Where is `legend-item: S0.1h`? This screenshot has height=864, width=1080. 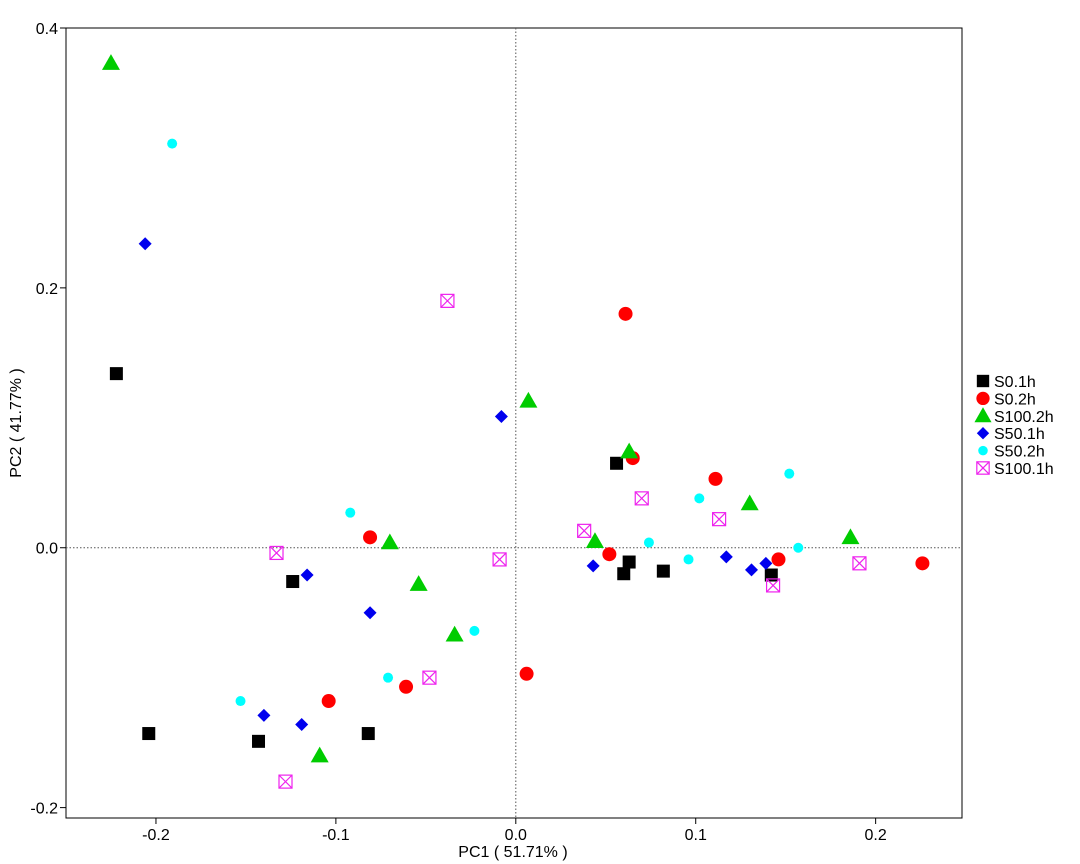 legend-item: S0.1h is located at coordinates (1006, 382).